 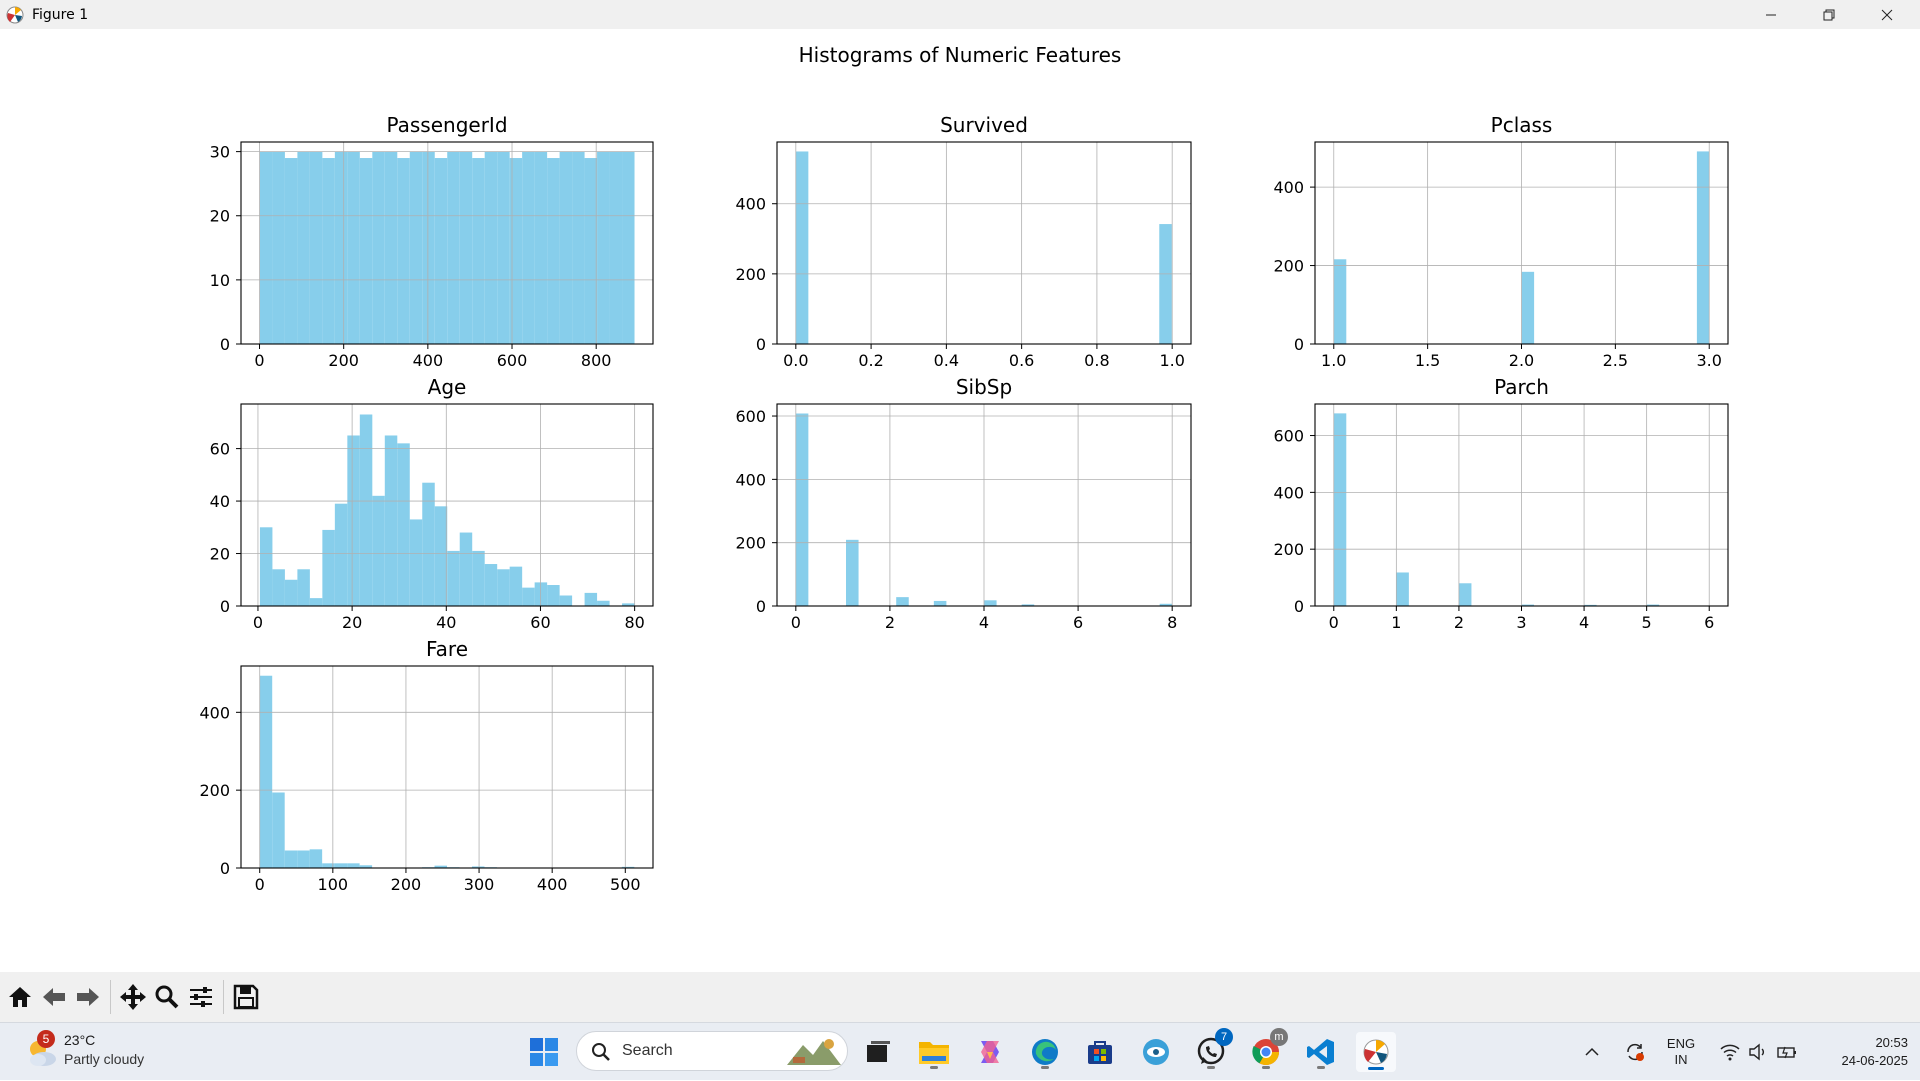 What do you see at coordinates (1266, 1052) in the screenshot?
I see `taskbar-chrome: m` at bounding box center [1266, 1052].